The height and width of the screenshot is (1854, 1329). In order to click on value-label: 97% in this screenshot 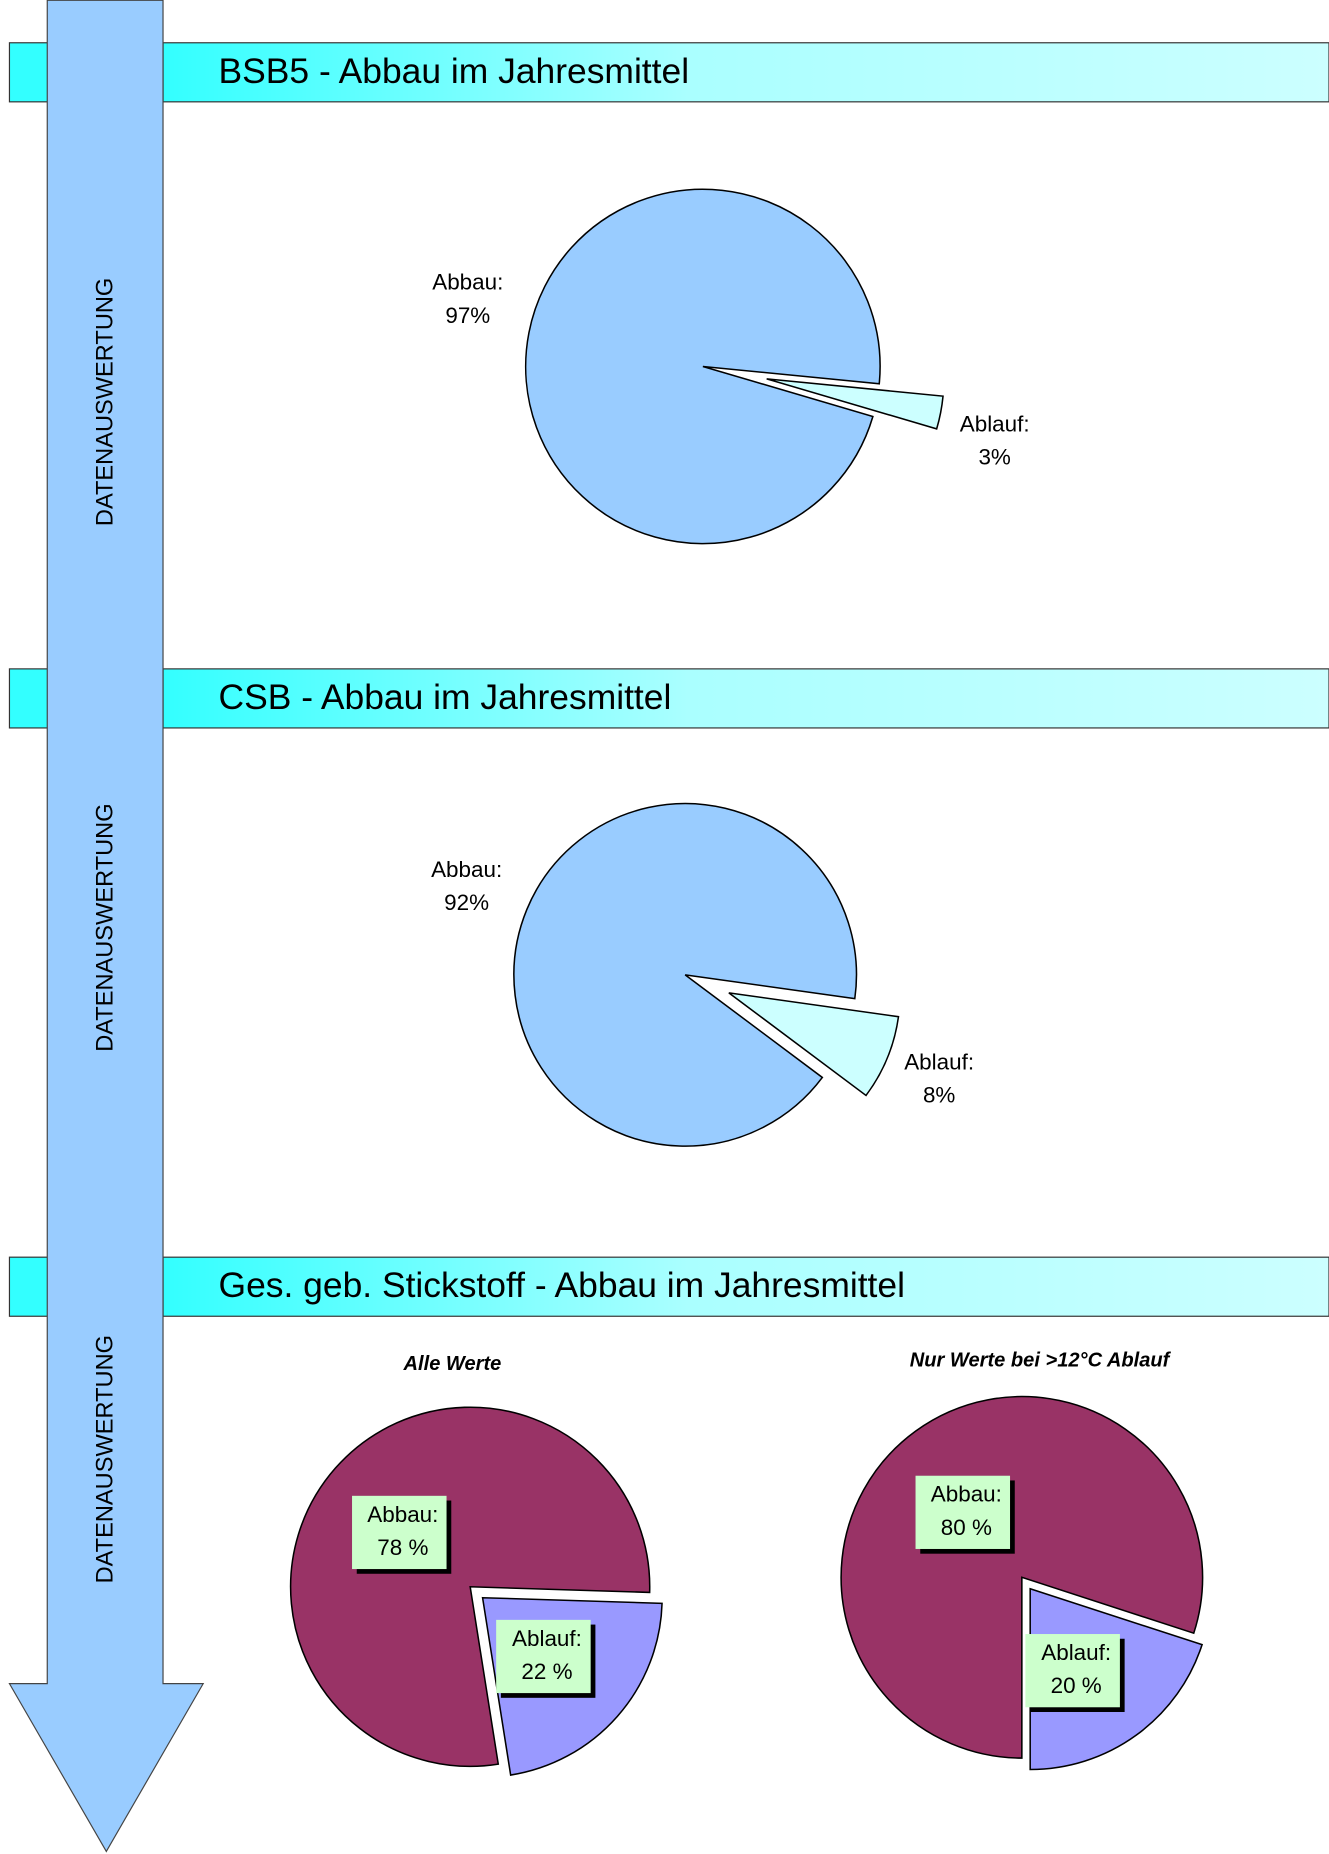, I will do `click(467, 315)`.